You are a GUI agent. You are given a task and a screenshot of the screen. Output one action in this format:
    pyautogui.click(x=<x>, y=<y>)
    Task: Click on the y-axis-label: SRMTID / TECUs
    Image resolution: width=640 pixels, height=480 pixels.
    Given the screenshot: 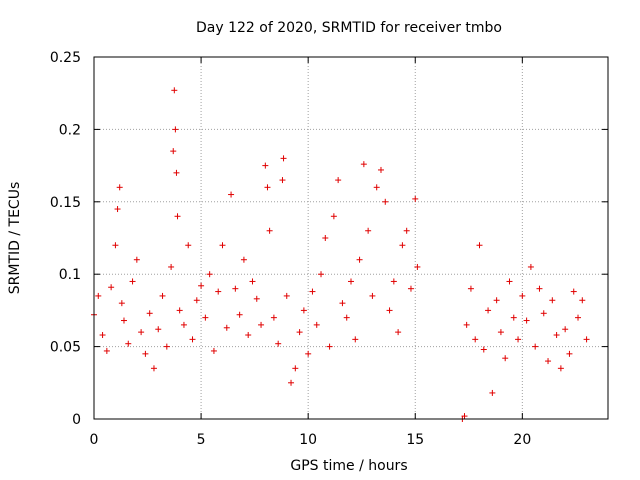 What is the action you would take?
    pyautogui.click(x=15, y=238)
    